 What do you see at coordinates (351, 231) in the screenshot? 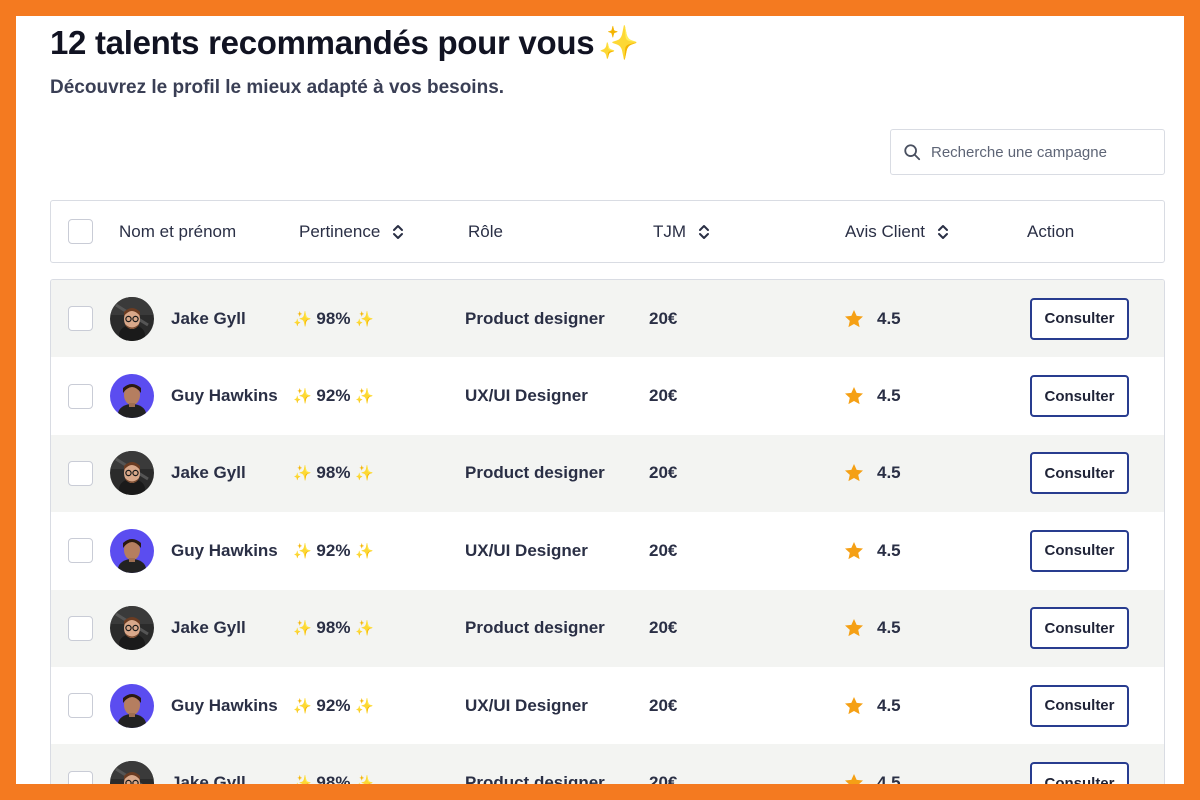
I see `column-pertinence: Pertinence` at bounding box center [351, 231].